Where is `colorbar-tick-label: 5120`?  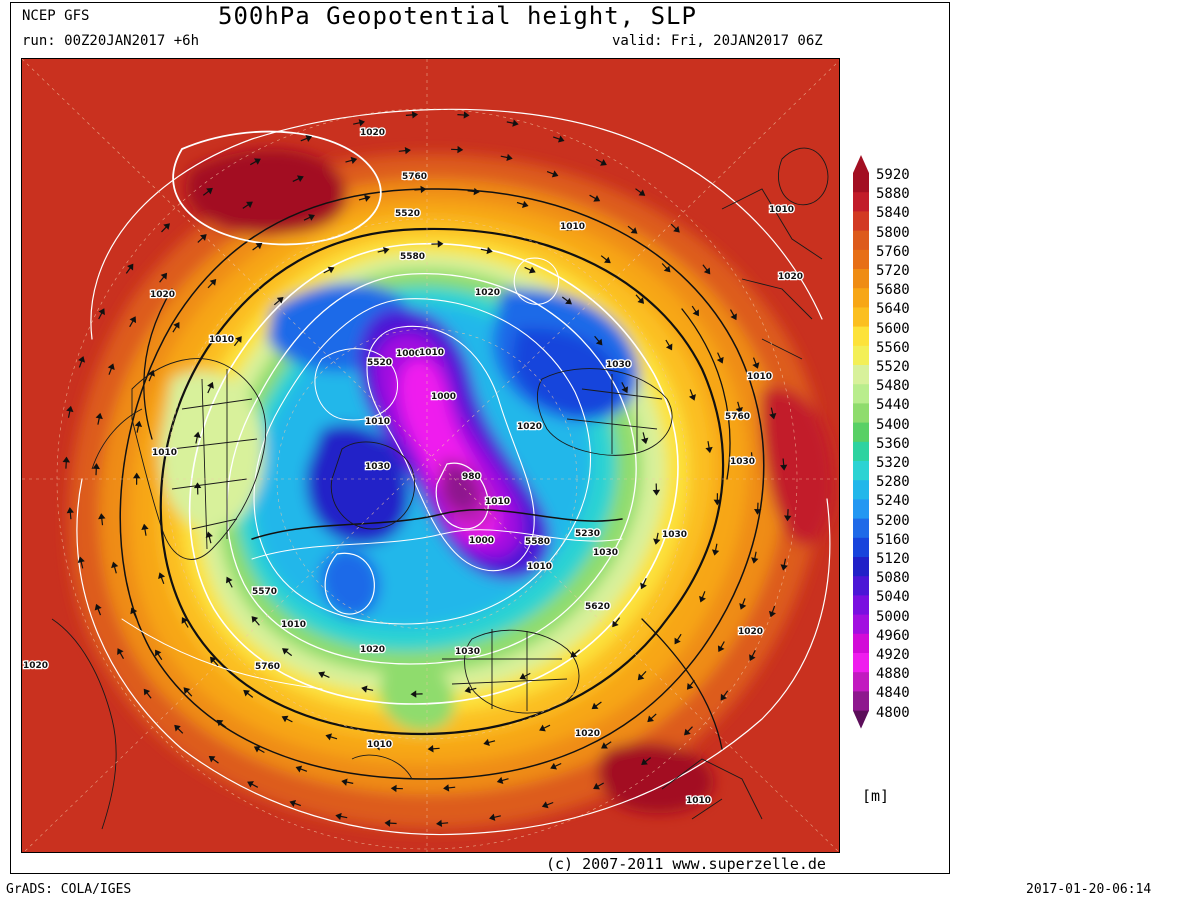
colorbar-tick-label: 5120 is located at coordinates (893, 559).